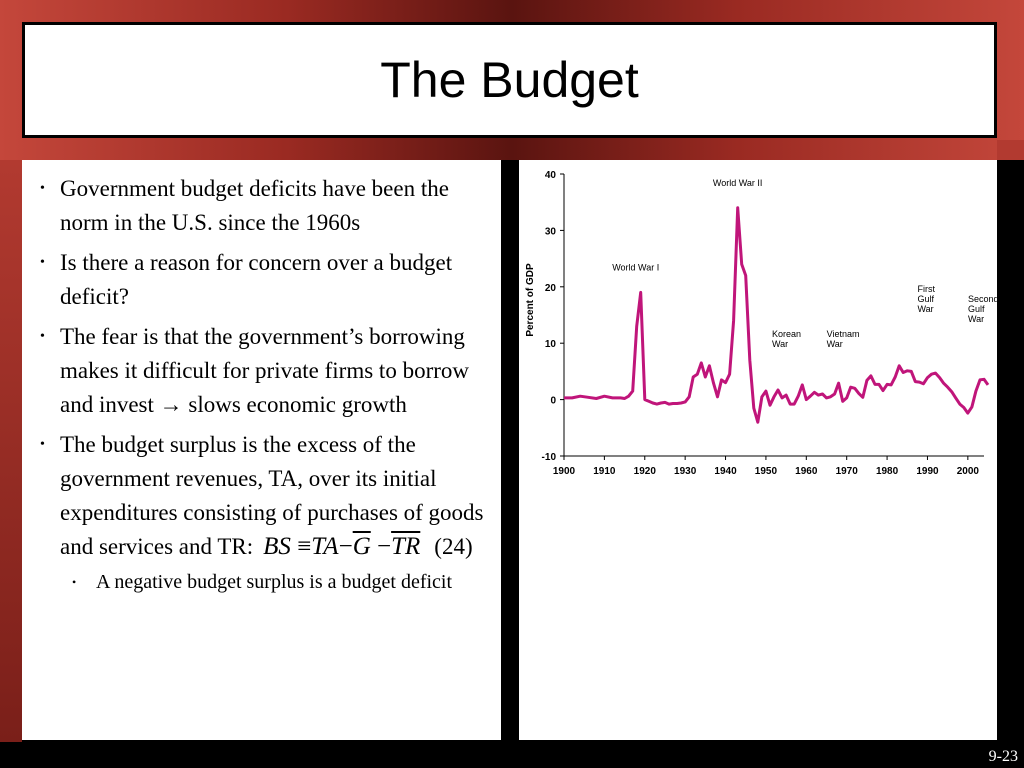 This screenshot has width=1024, height=768. Describe the element at coordinates (361, 546) in the screenshot. I see `formula-g: G` at that location.